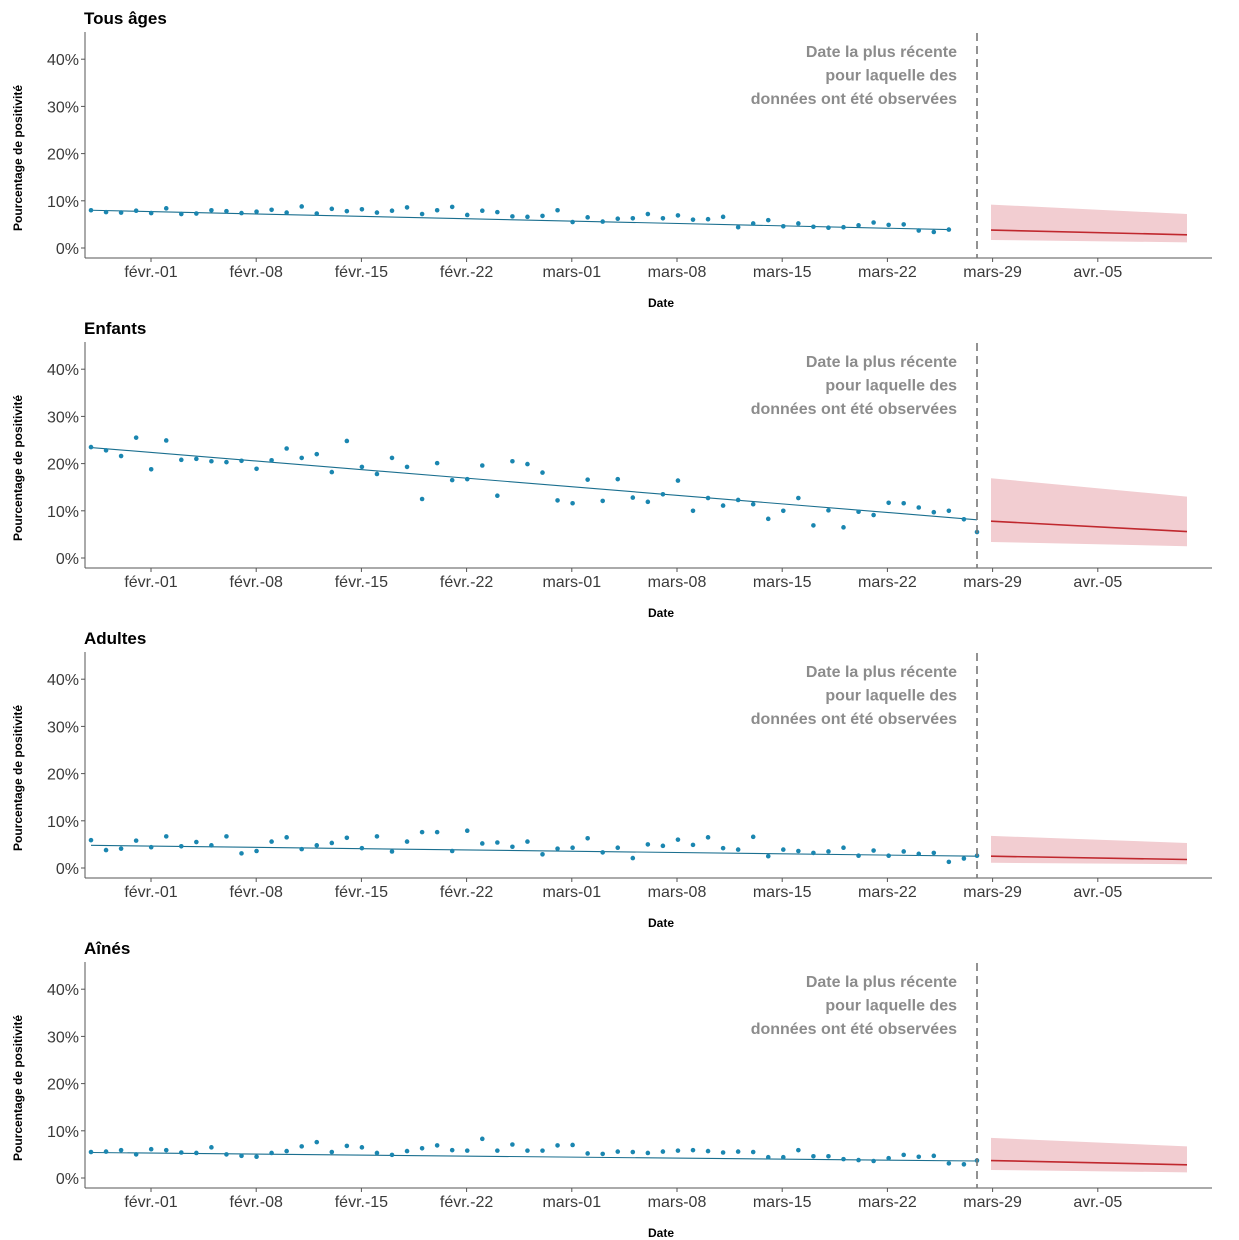 This screenshot has height=1240, width=1239. Describe the element at coordinates (67, 559) in the screenshot. I see `y-tick-label: 0%` at that location.